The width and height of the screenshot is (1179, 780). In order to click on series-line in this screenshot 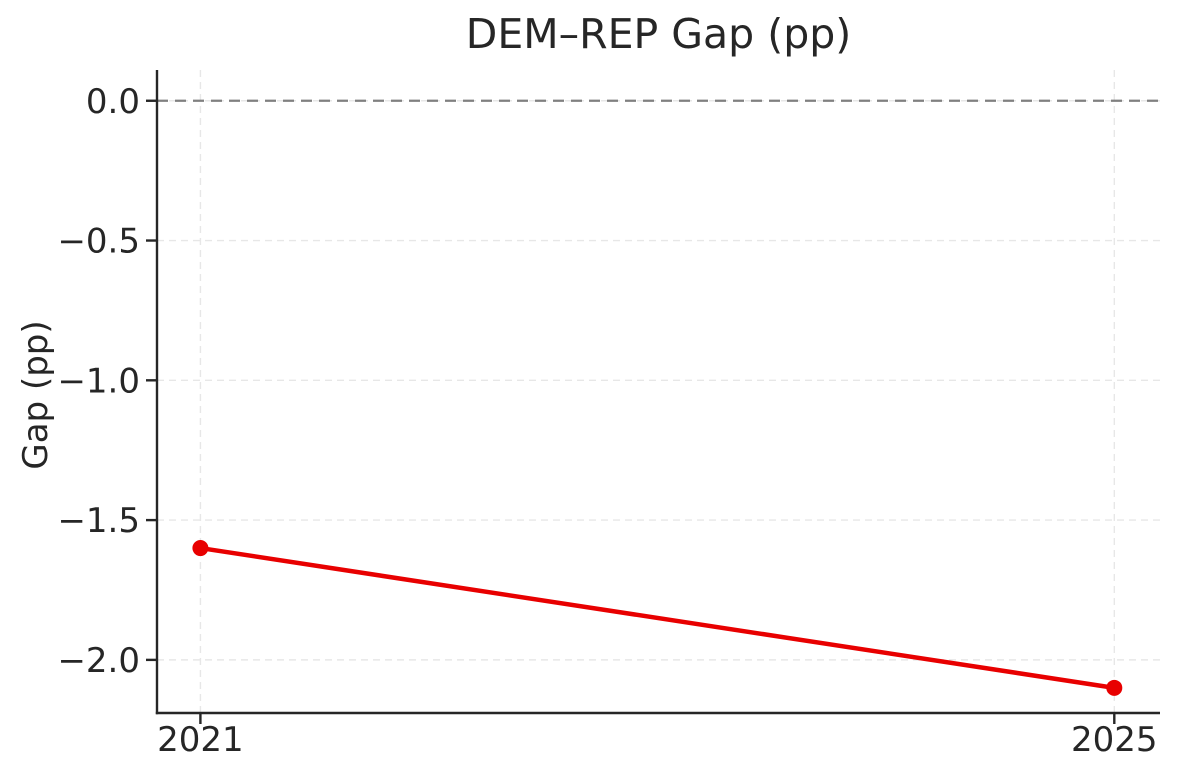, I will do `click(657, 618)`.